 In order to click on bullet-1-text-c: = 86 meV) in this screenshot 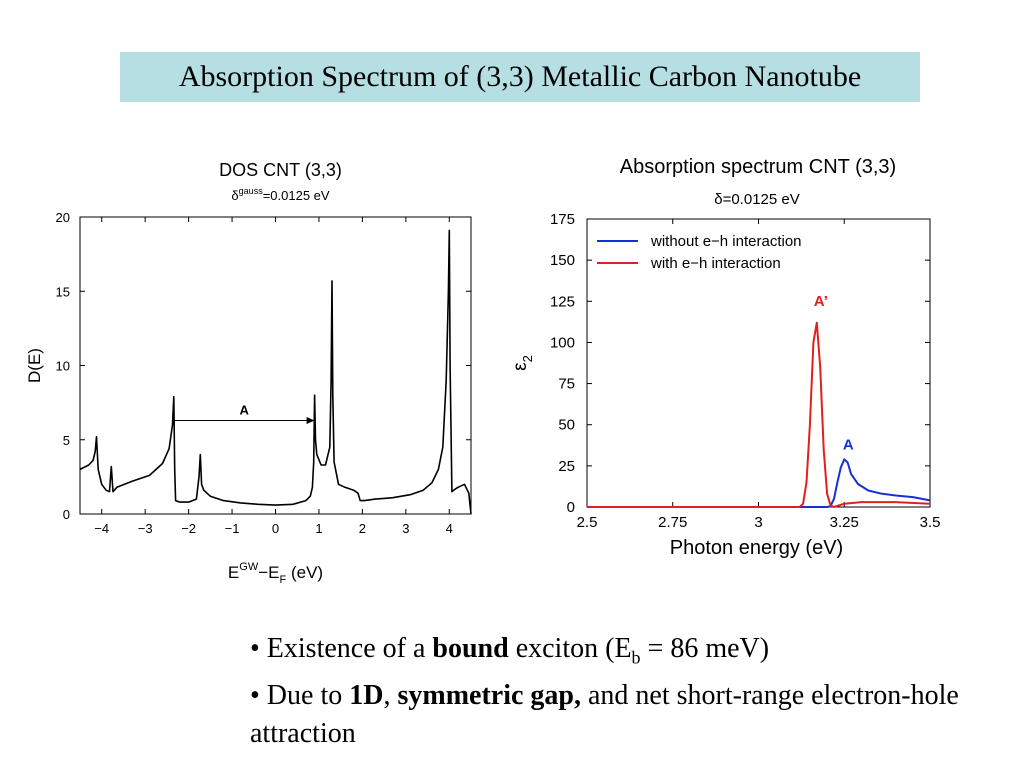, I will do `click(705, 648)`.